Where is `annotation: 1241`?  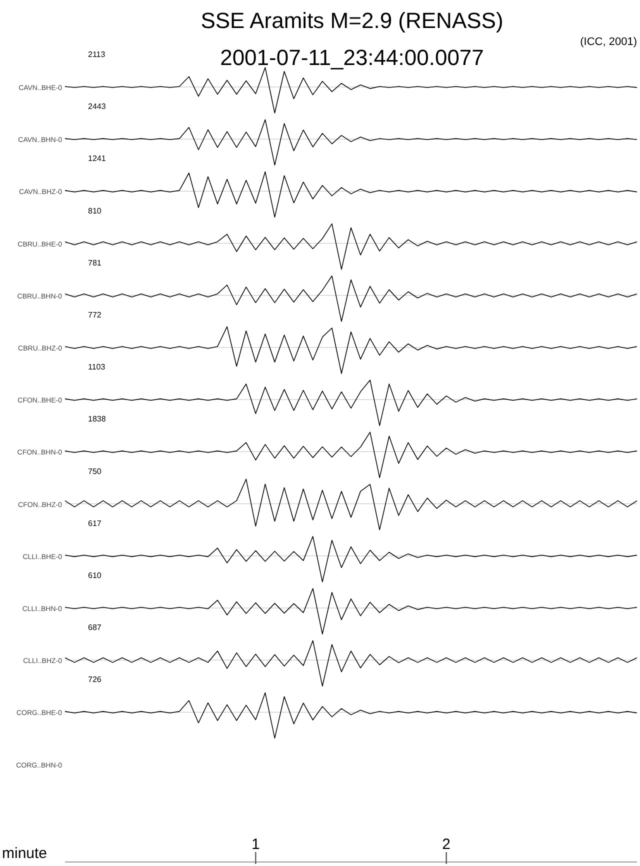
annotation: 1241 is located at coordinates (97, 159).